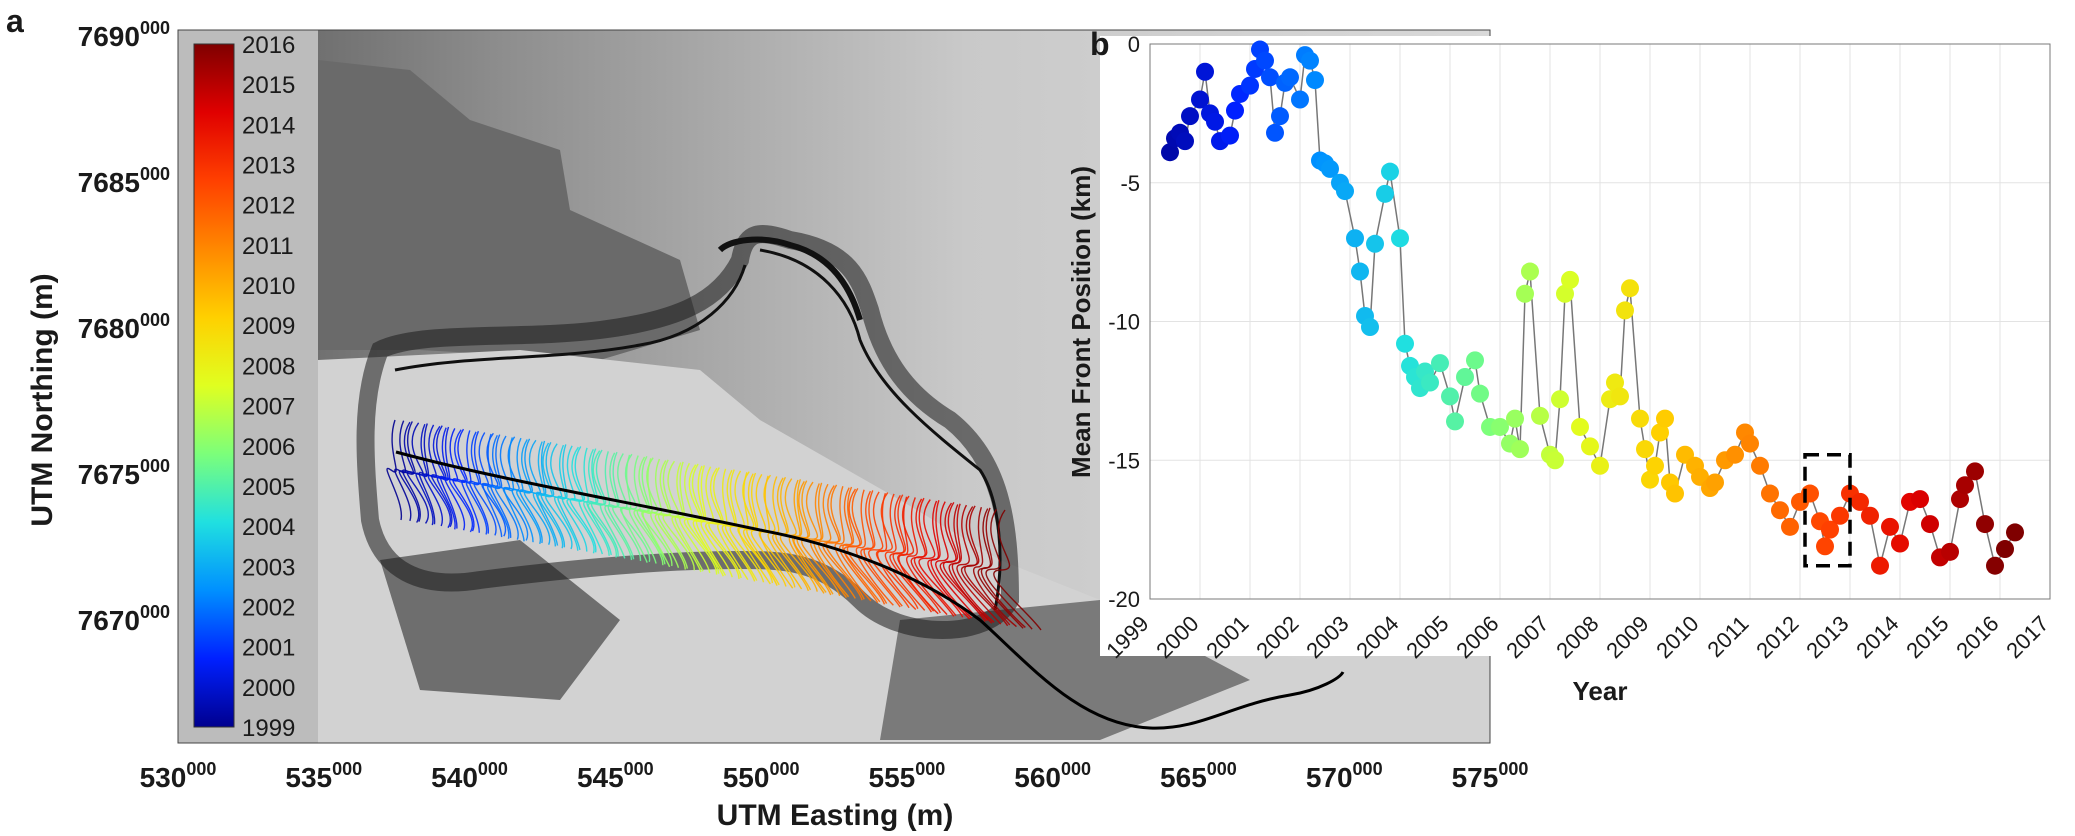  What do you see at coordinates (124, 327) in the screenshot?
I see `y-tick-label-7680: 7680000` at bounding box center [124, 327].